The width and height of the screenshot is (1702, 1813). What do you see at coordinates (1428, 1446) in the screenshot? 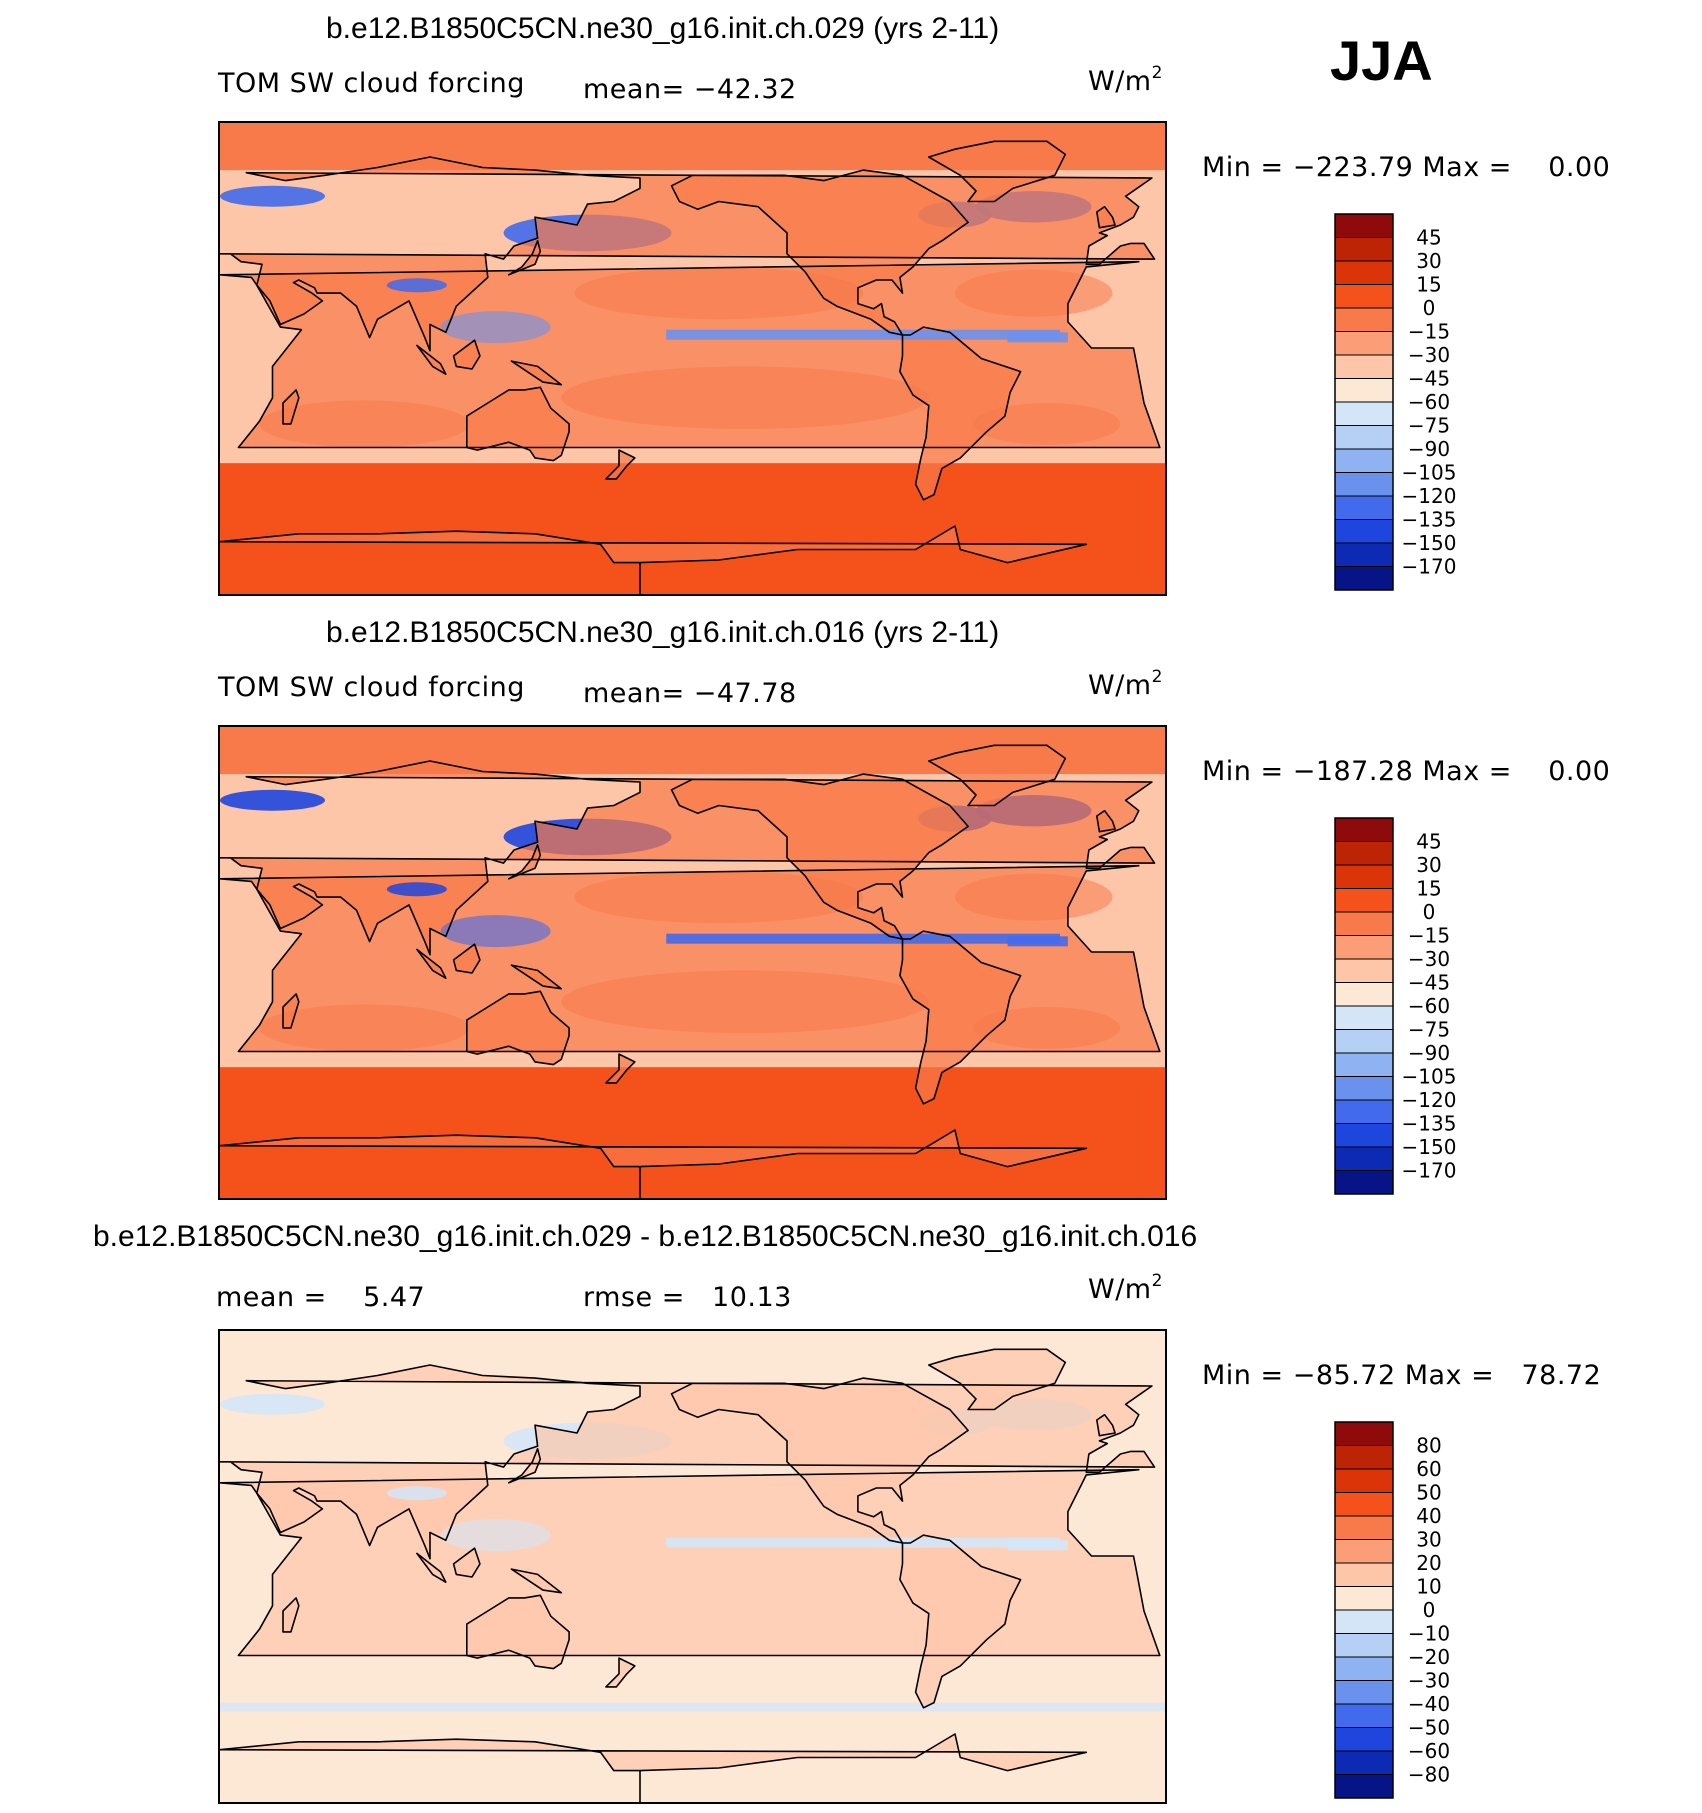
I see `colorbar-tick-label: 80` at bounding box center [1428, 1446].